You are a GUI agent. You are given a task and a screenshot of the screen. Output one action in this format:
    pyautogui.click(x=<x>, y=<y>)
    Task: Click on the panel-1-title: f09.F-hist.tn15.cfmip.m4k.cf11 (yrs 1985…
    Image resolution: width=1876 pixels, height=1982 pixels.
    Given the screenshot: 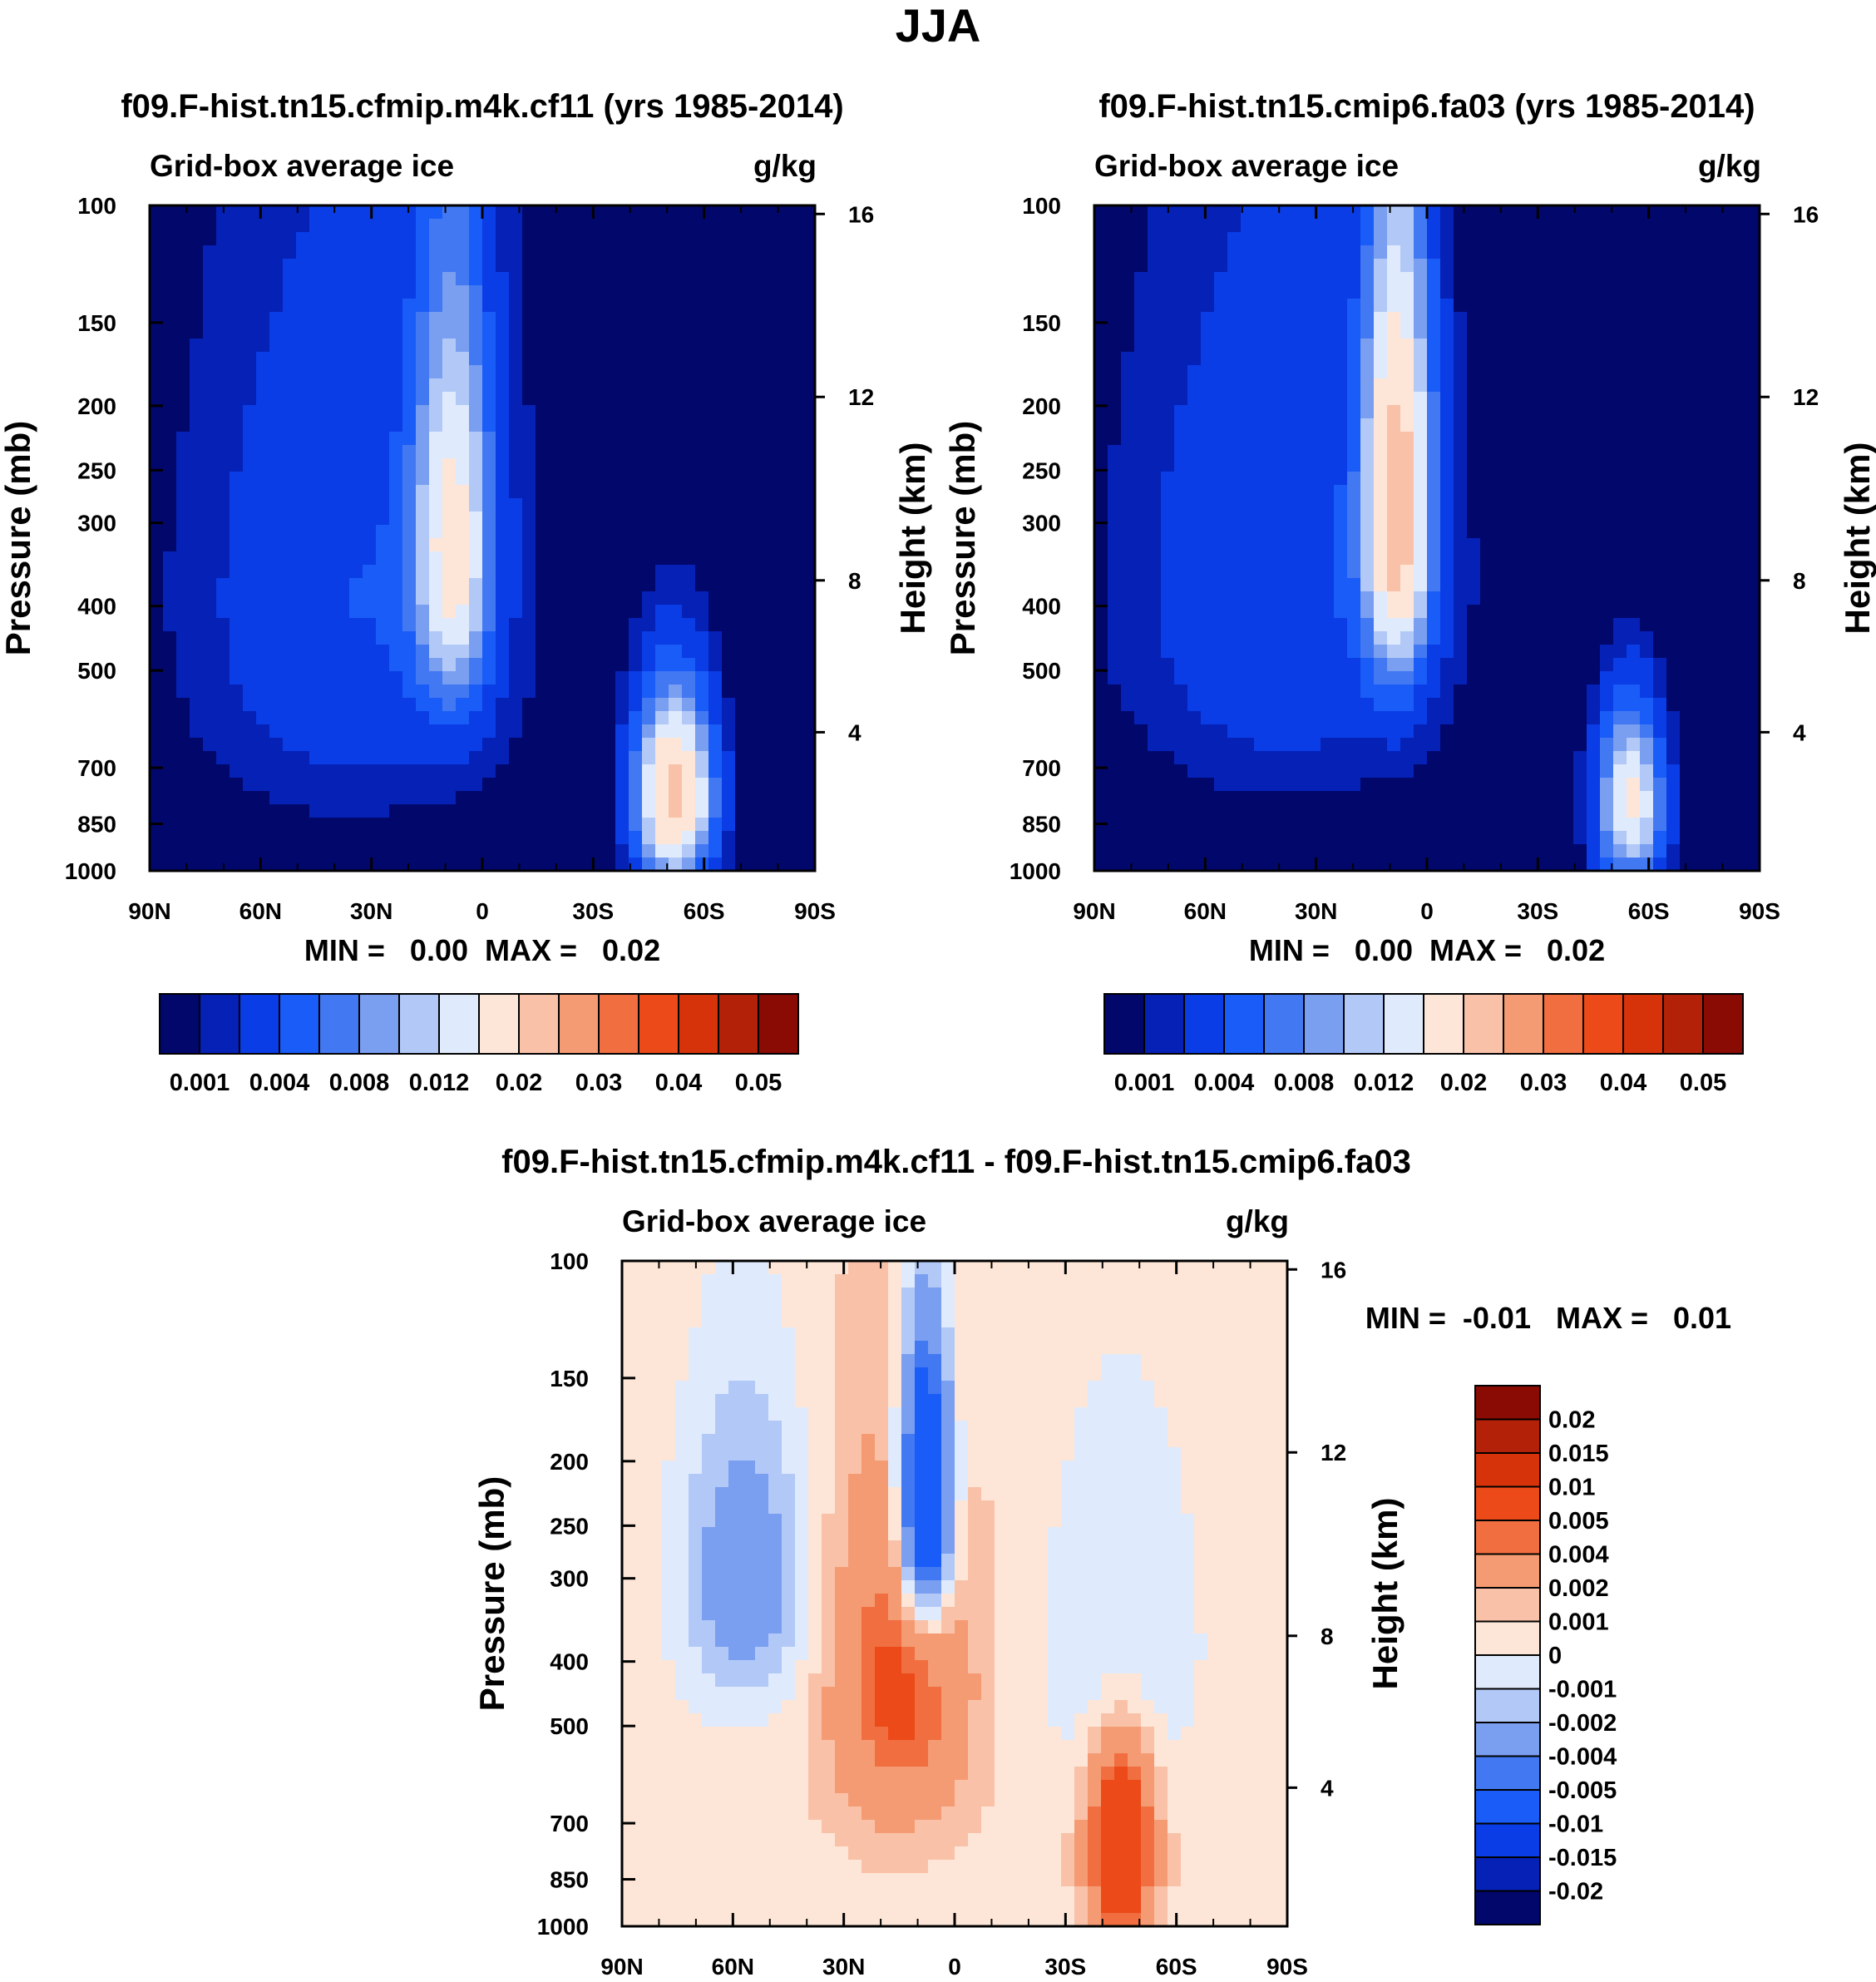 What is the action you would take?
    pyautogui.click(x=482, y=106)
    